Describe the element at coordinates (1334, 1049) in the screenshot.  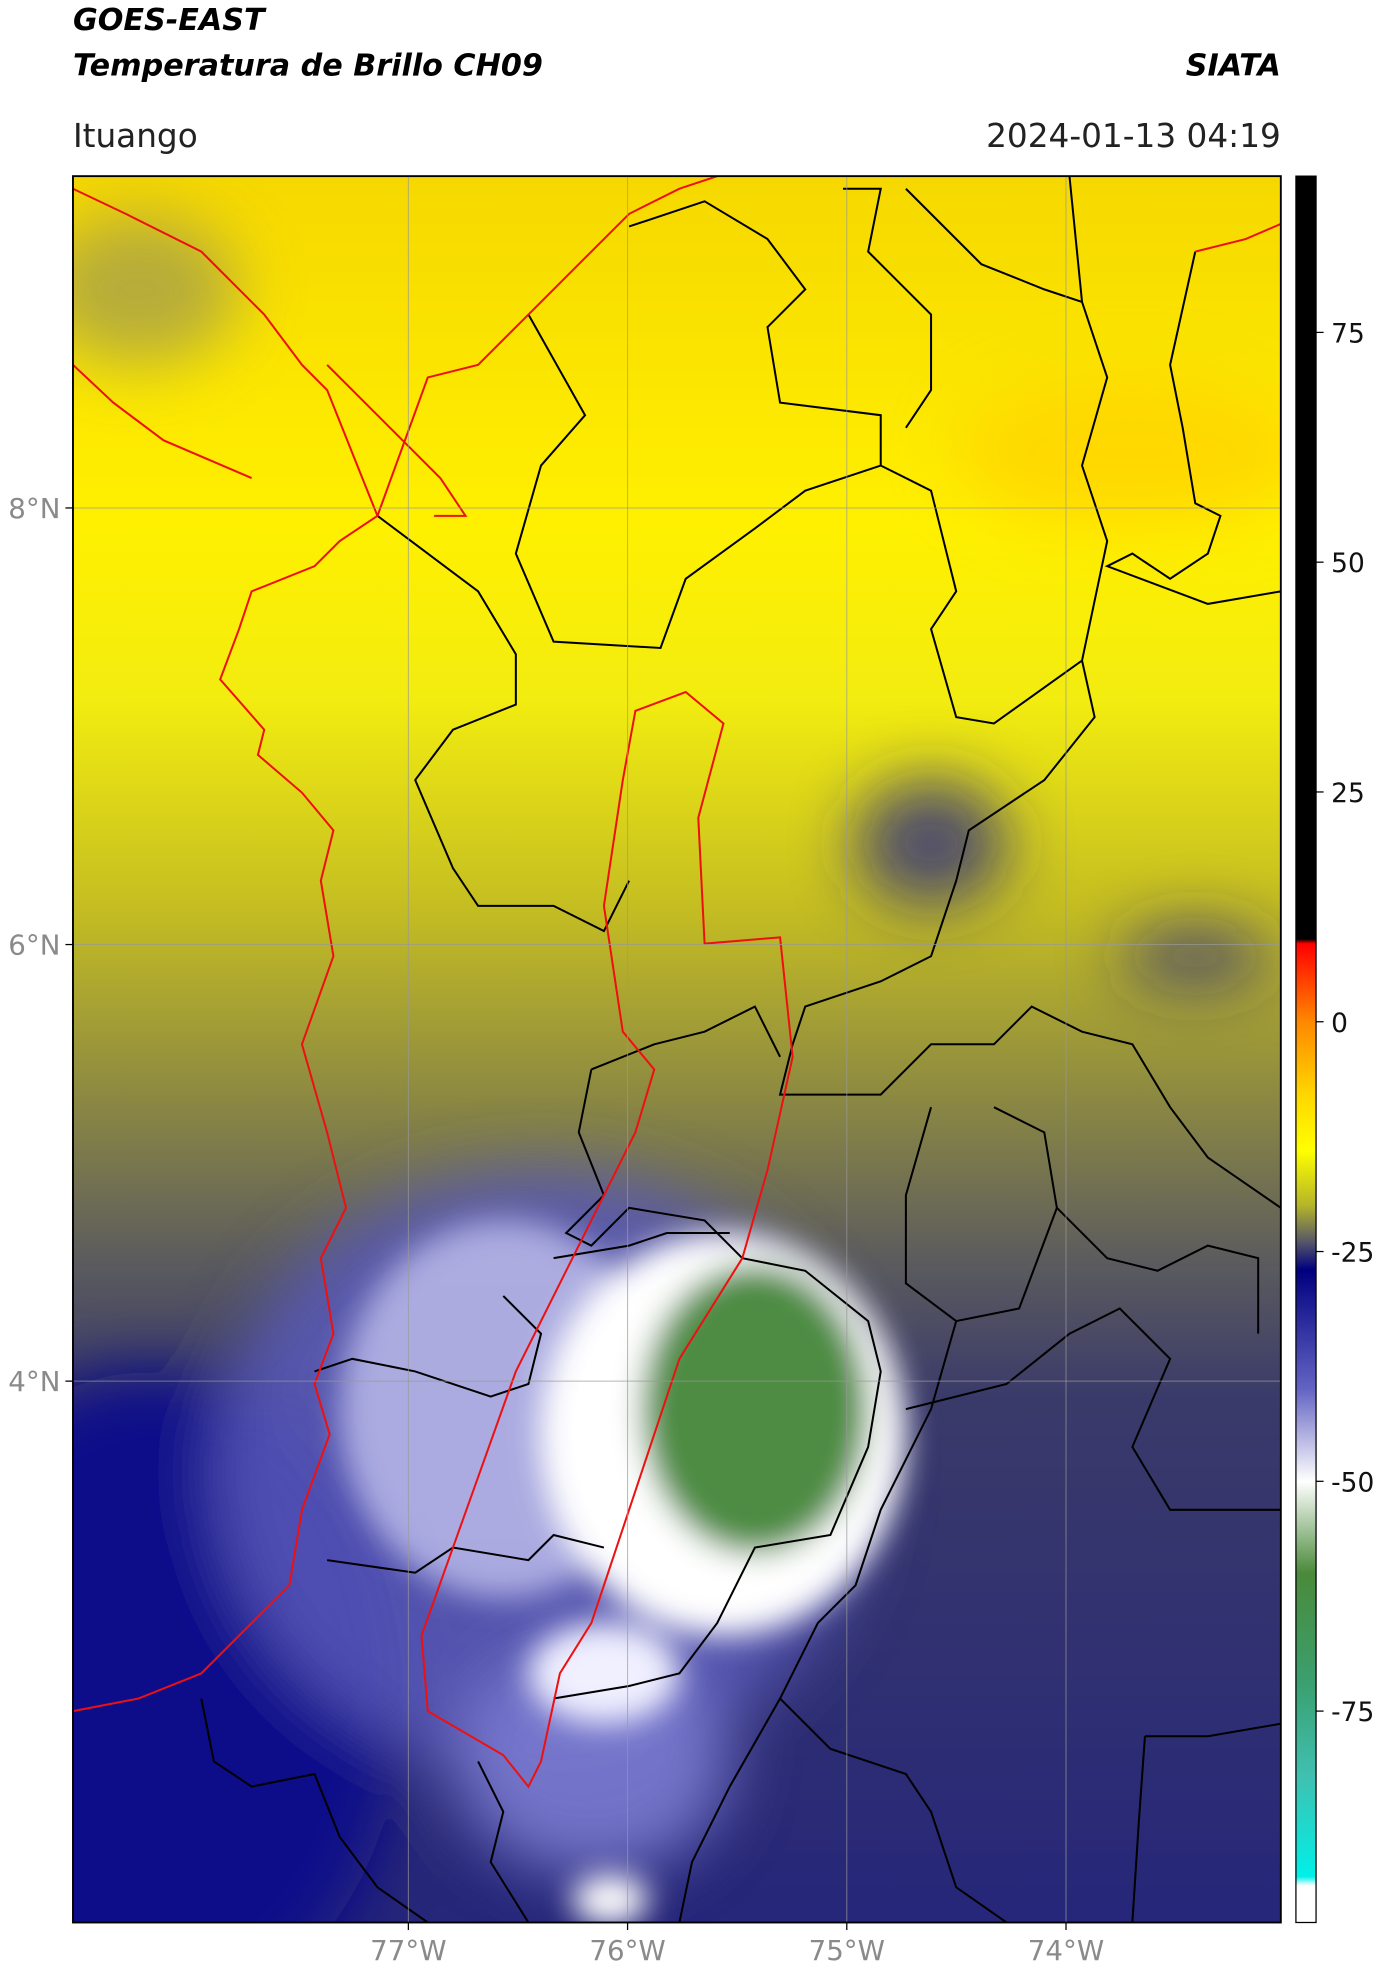
I see `colorbar: -75 -50 -25 0 25 50 75` at that location.